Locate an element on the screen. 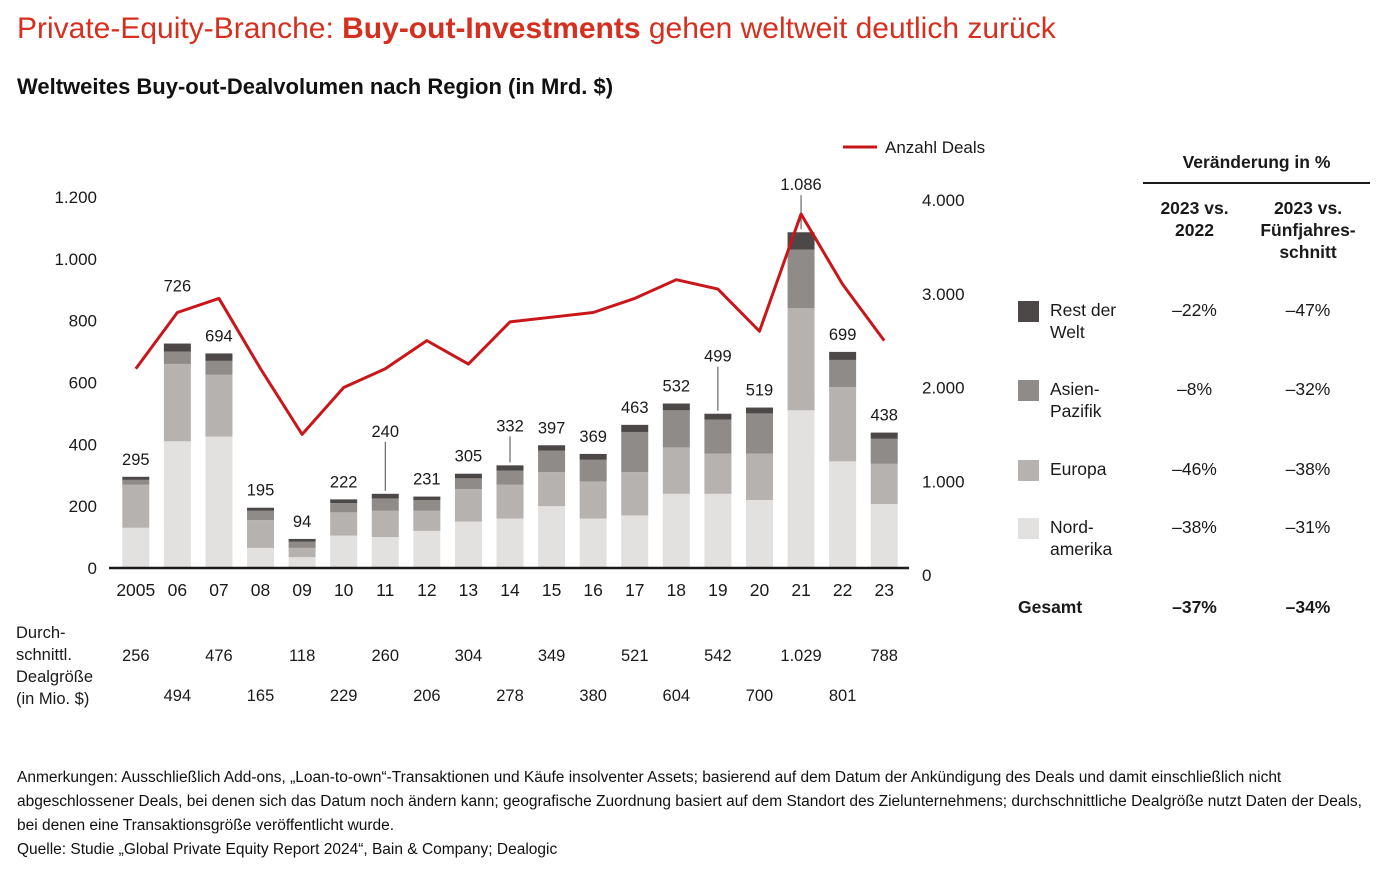  asien-pazifik-swatch is located at coordinates (1028, 391).